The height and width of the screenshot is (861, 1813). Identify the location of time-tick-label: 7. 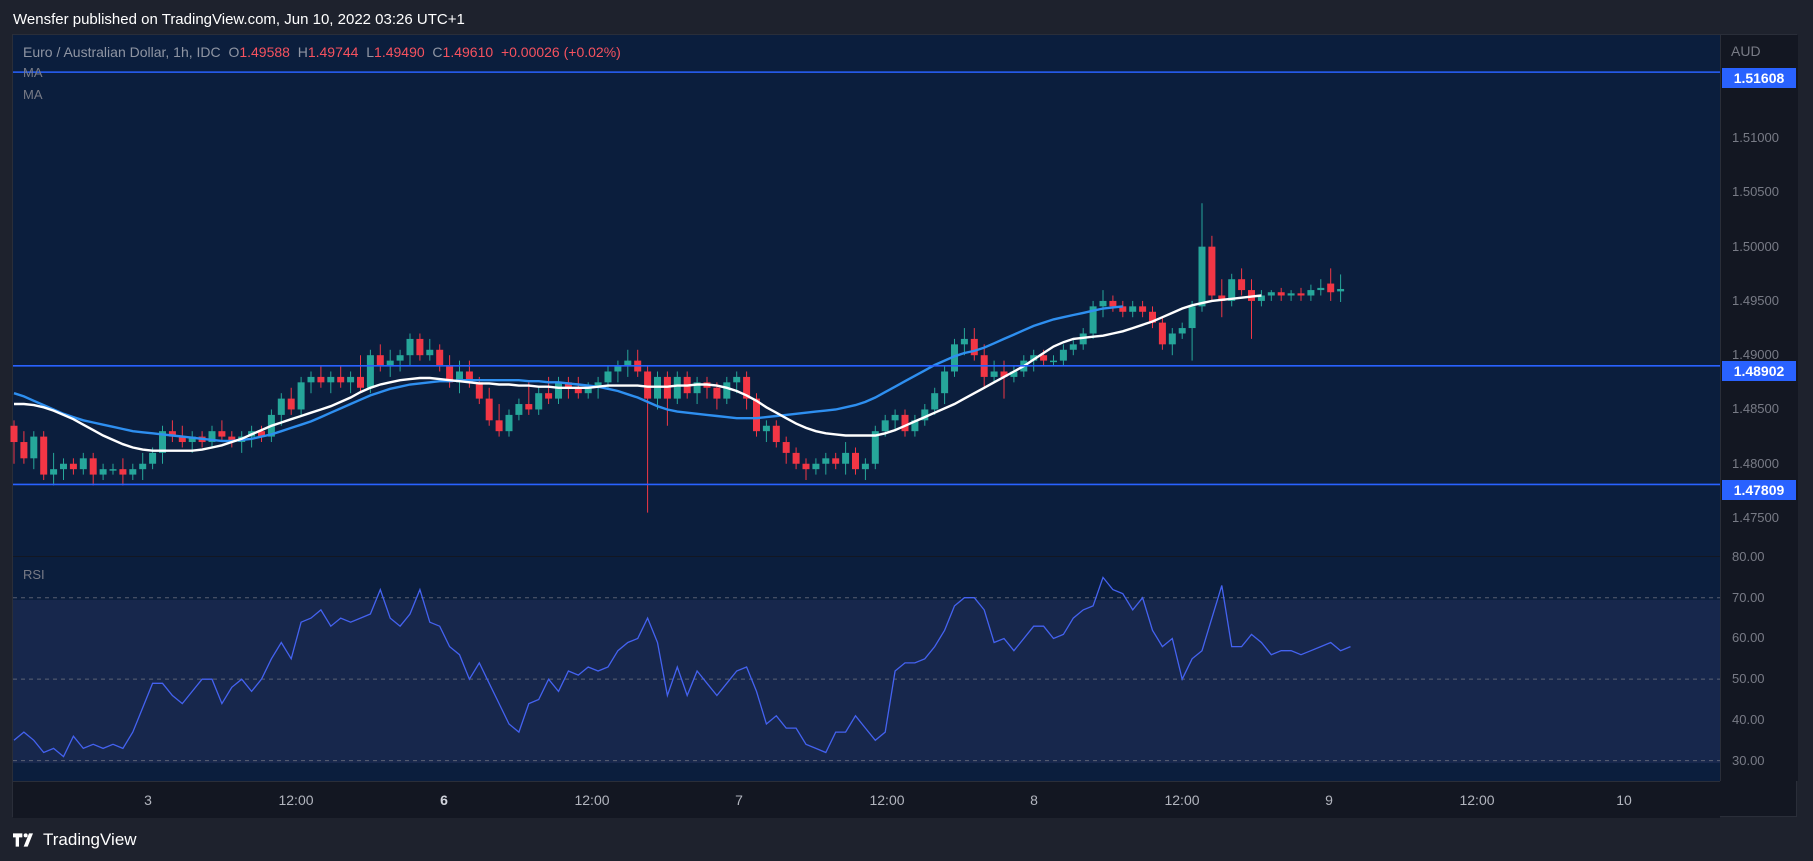
(739, 800).